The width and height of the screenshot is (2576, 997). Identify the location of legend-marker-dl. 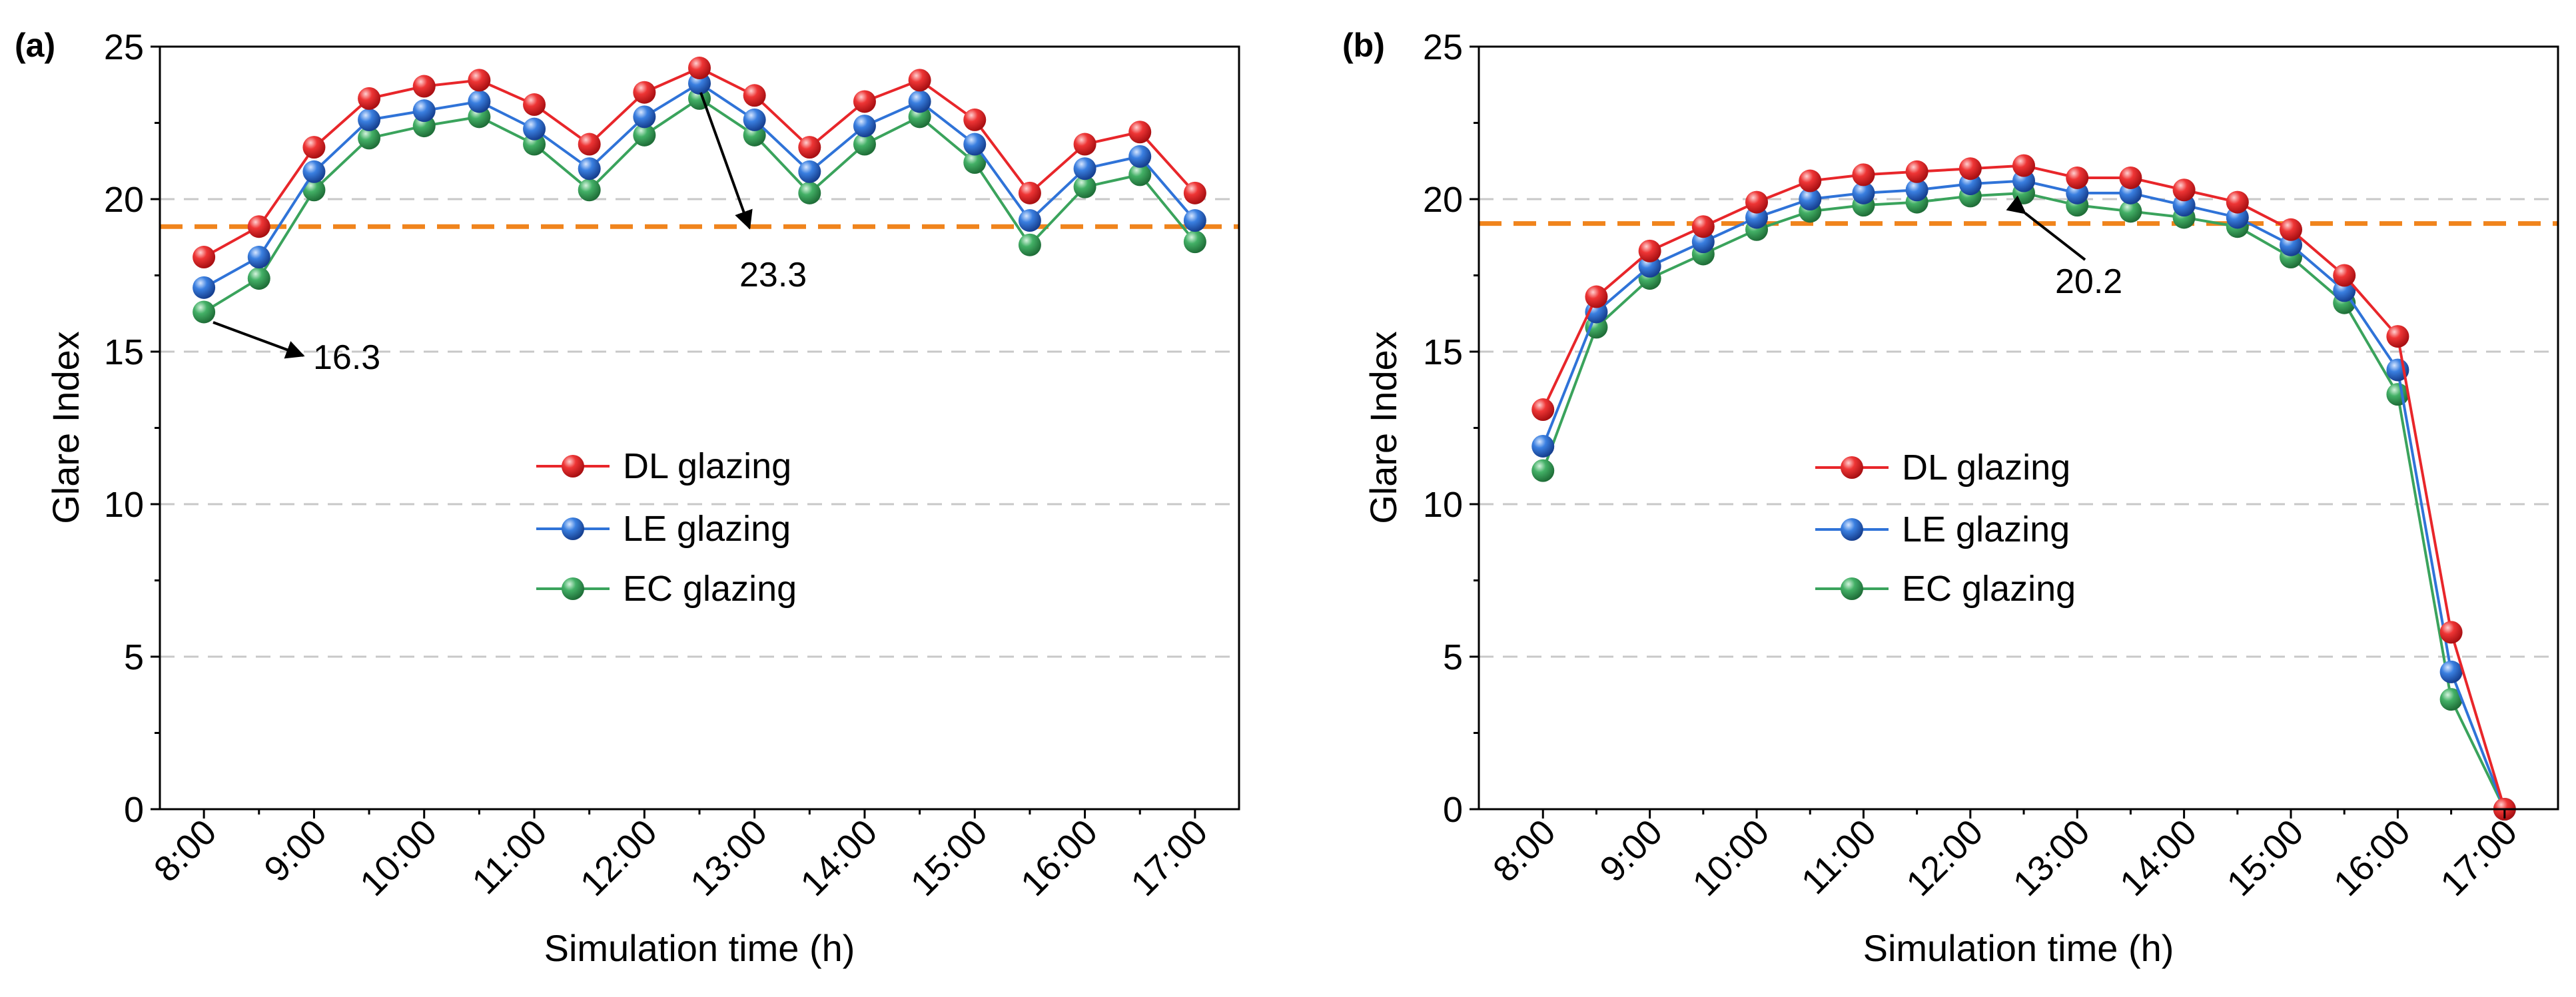
(573, 466).